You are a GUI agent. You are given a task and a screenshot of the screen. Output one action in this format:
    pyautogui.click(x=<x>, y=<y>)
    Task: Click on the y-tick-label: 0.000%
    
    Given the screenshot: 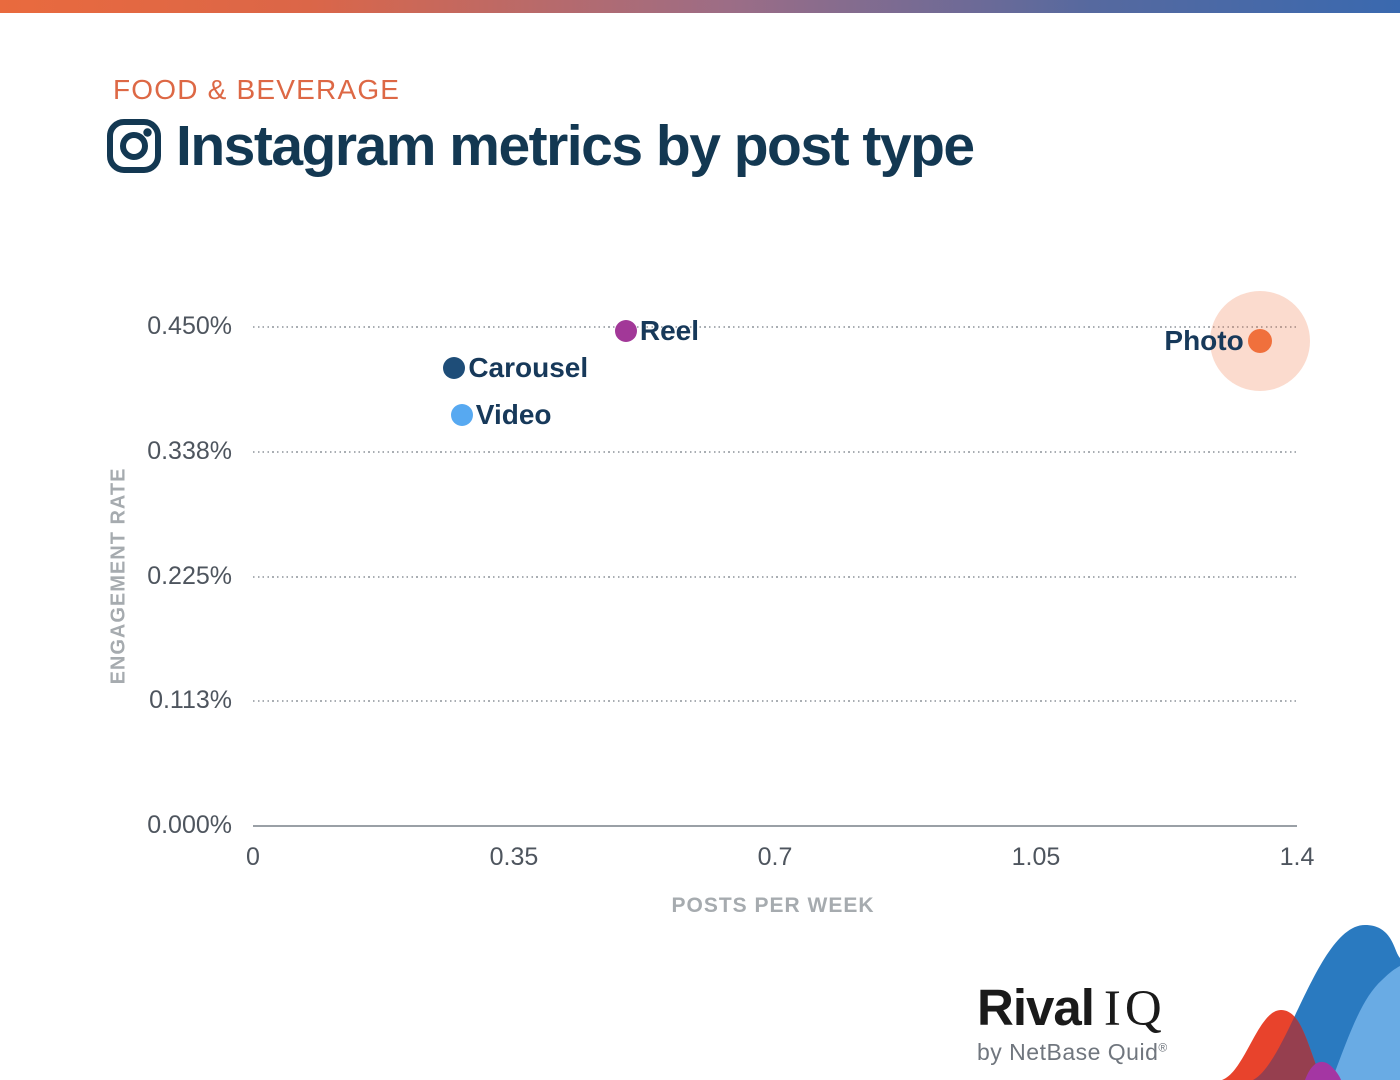 What is the action you would take?
    pyautogui.click(x=189, y=825)
    